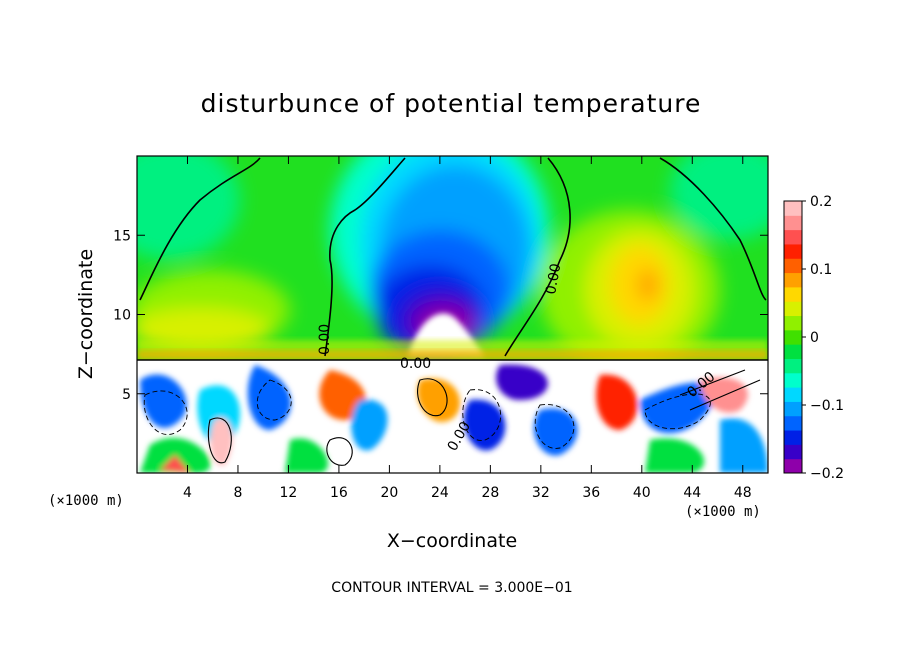 The width and height of the screenshot is (904, 654). Describe the element at coordinates (490, 493) in the screenshot. I see `x-tick-label: 28` at that location.